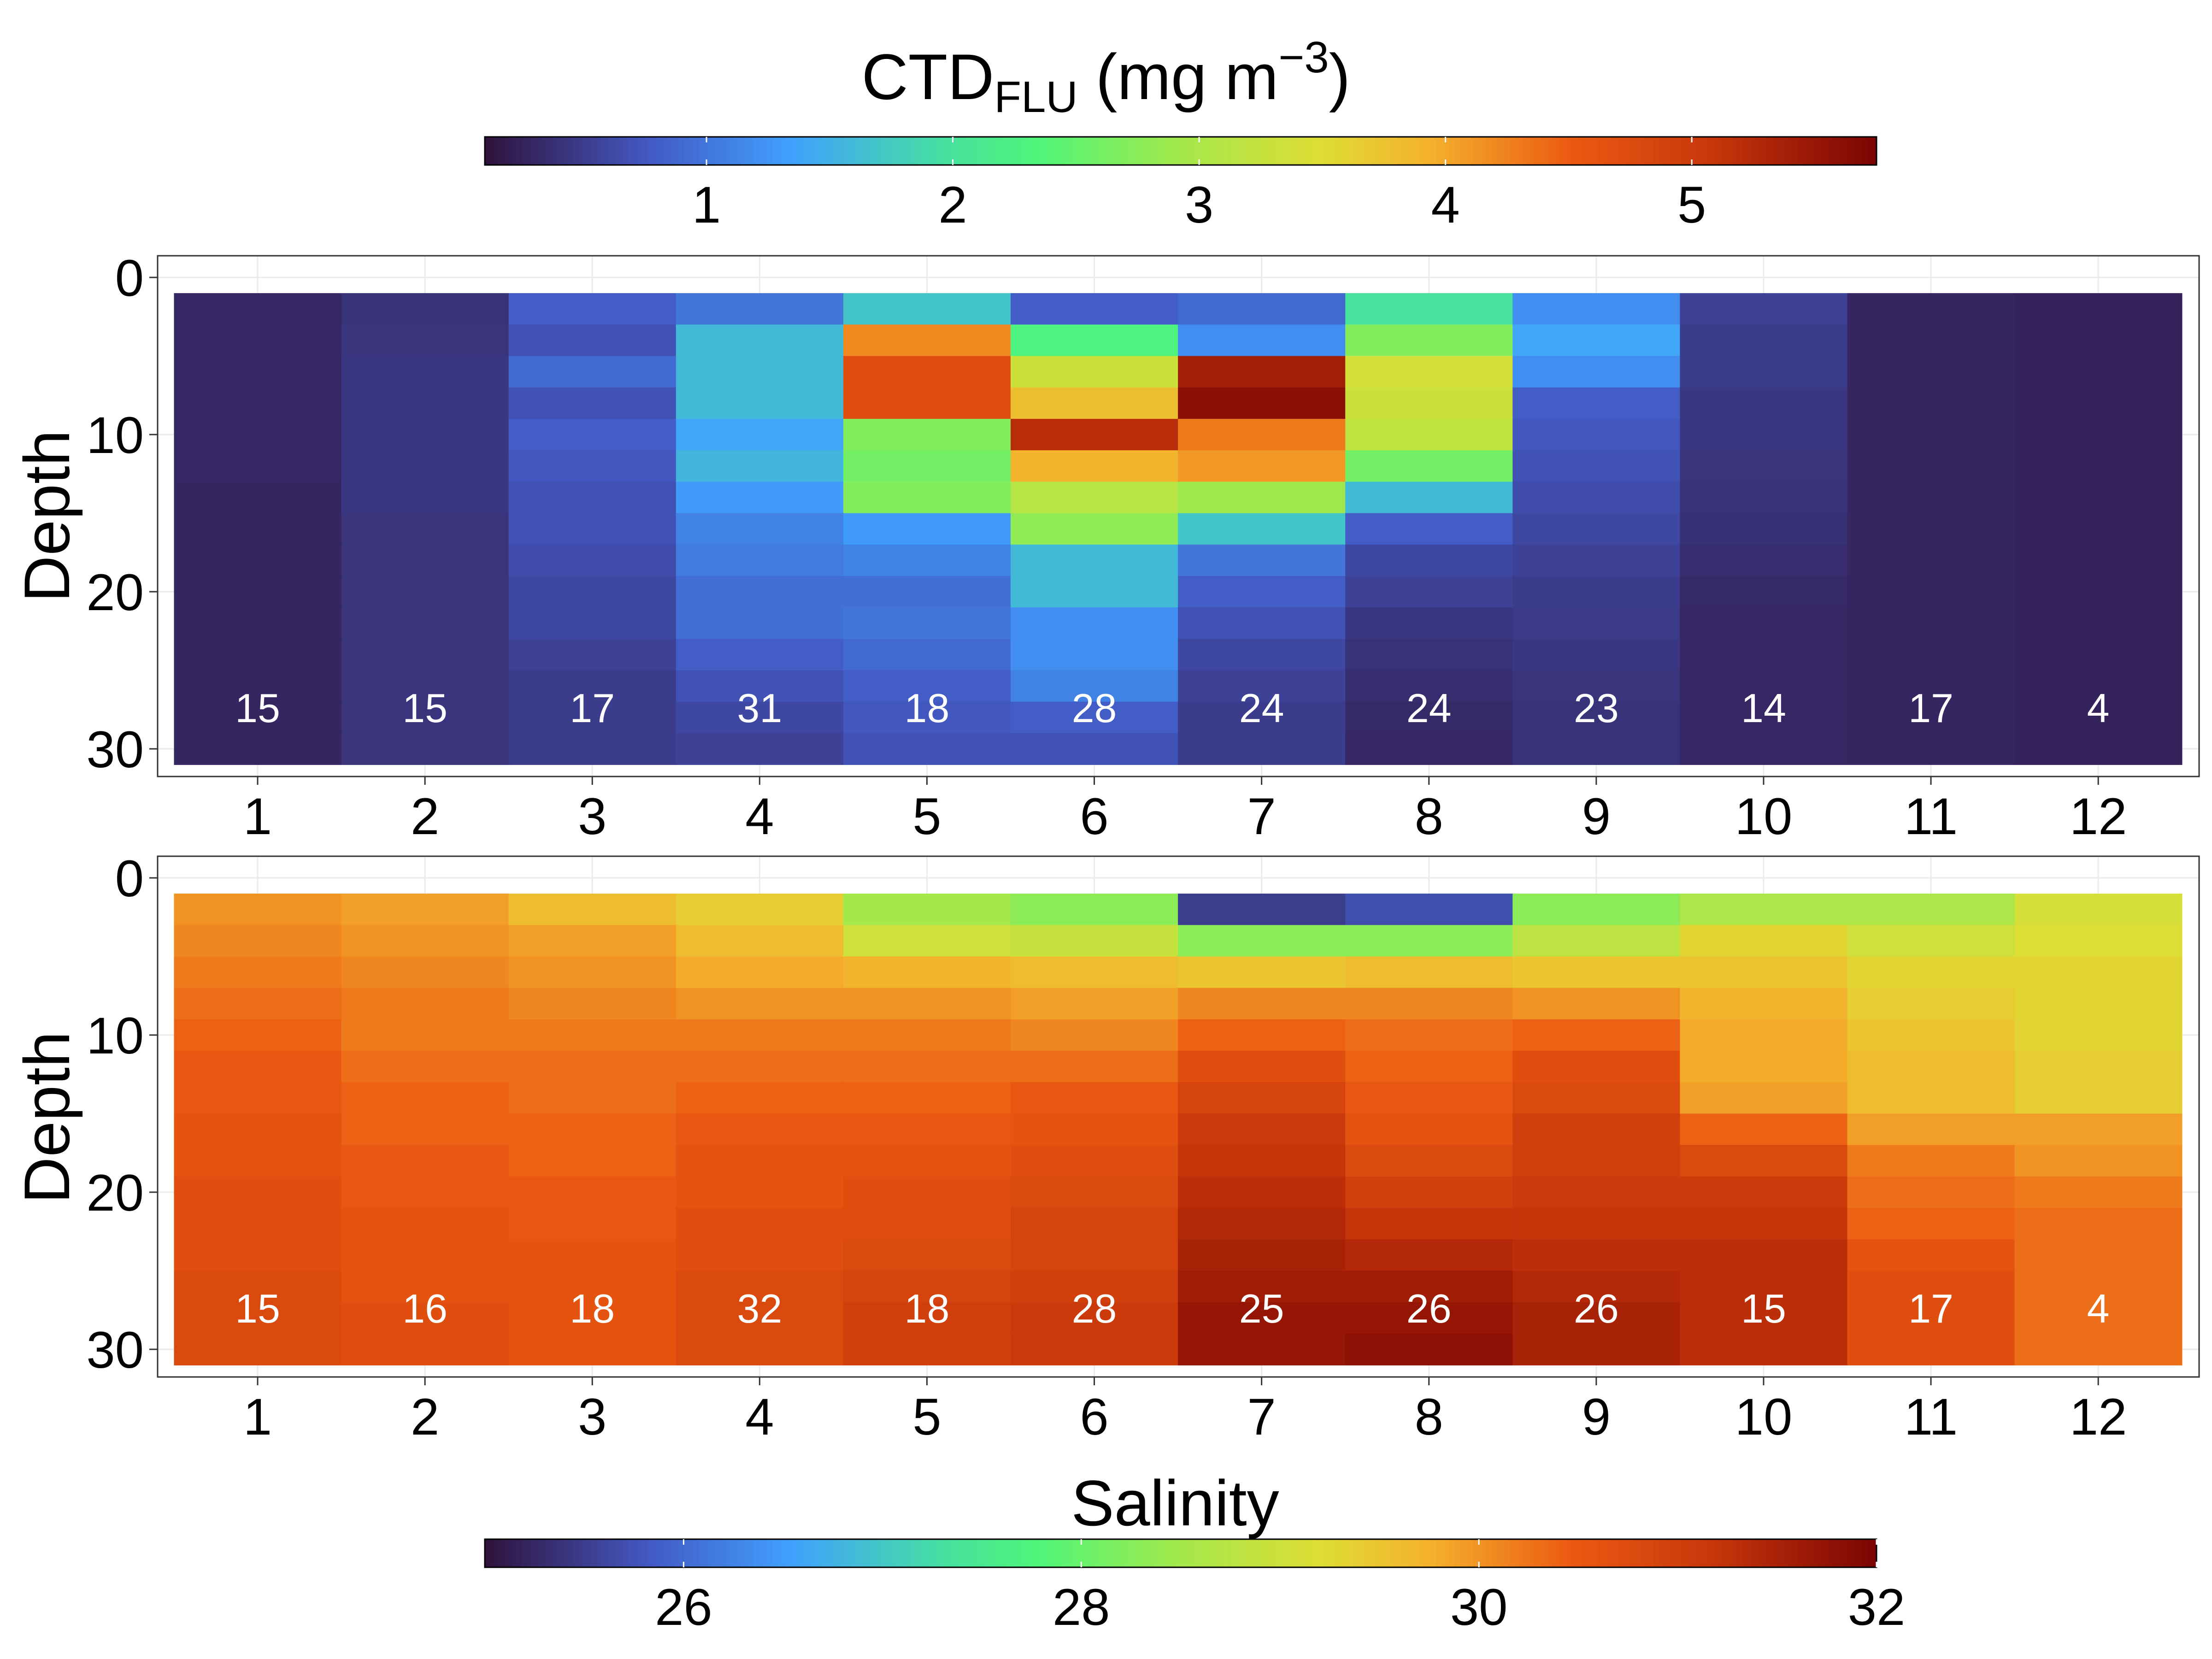  Describe the element at coordinates (1930, 708) in the screenshot. I see `column-count-label: 17` at that location.